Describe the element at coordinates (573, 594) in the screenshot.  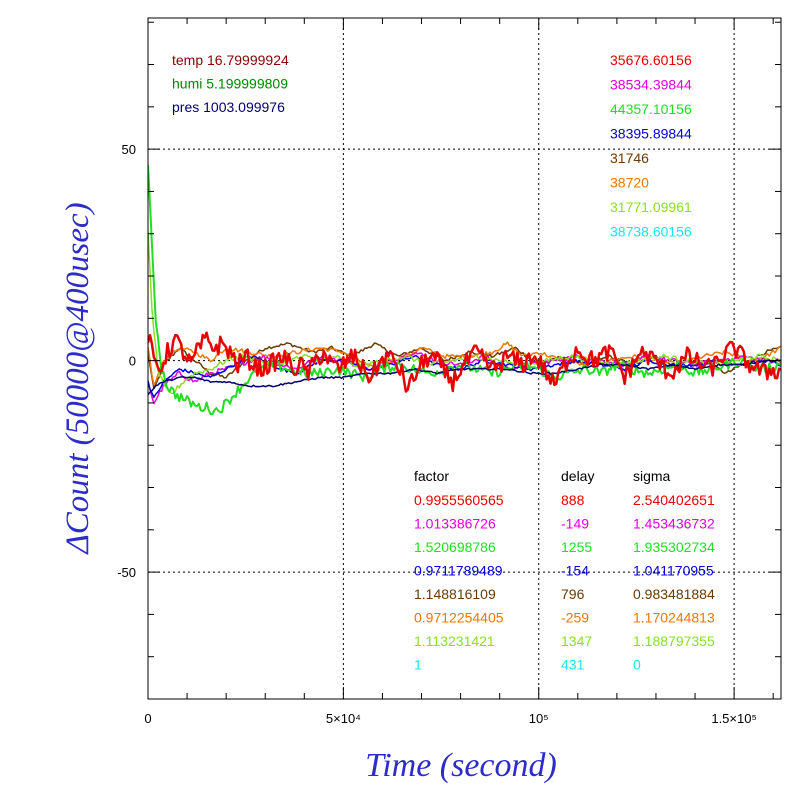
I see `table-cell-delay: 796` at that location.